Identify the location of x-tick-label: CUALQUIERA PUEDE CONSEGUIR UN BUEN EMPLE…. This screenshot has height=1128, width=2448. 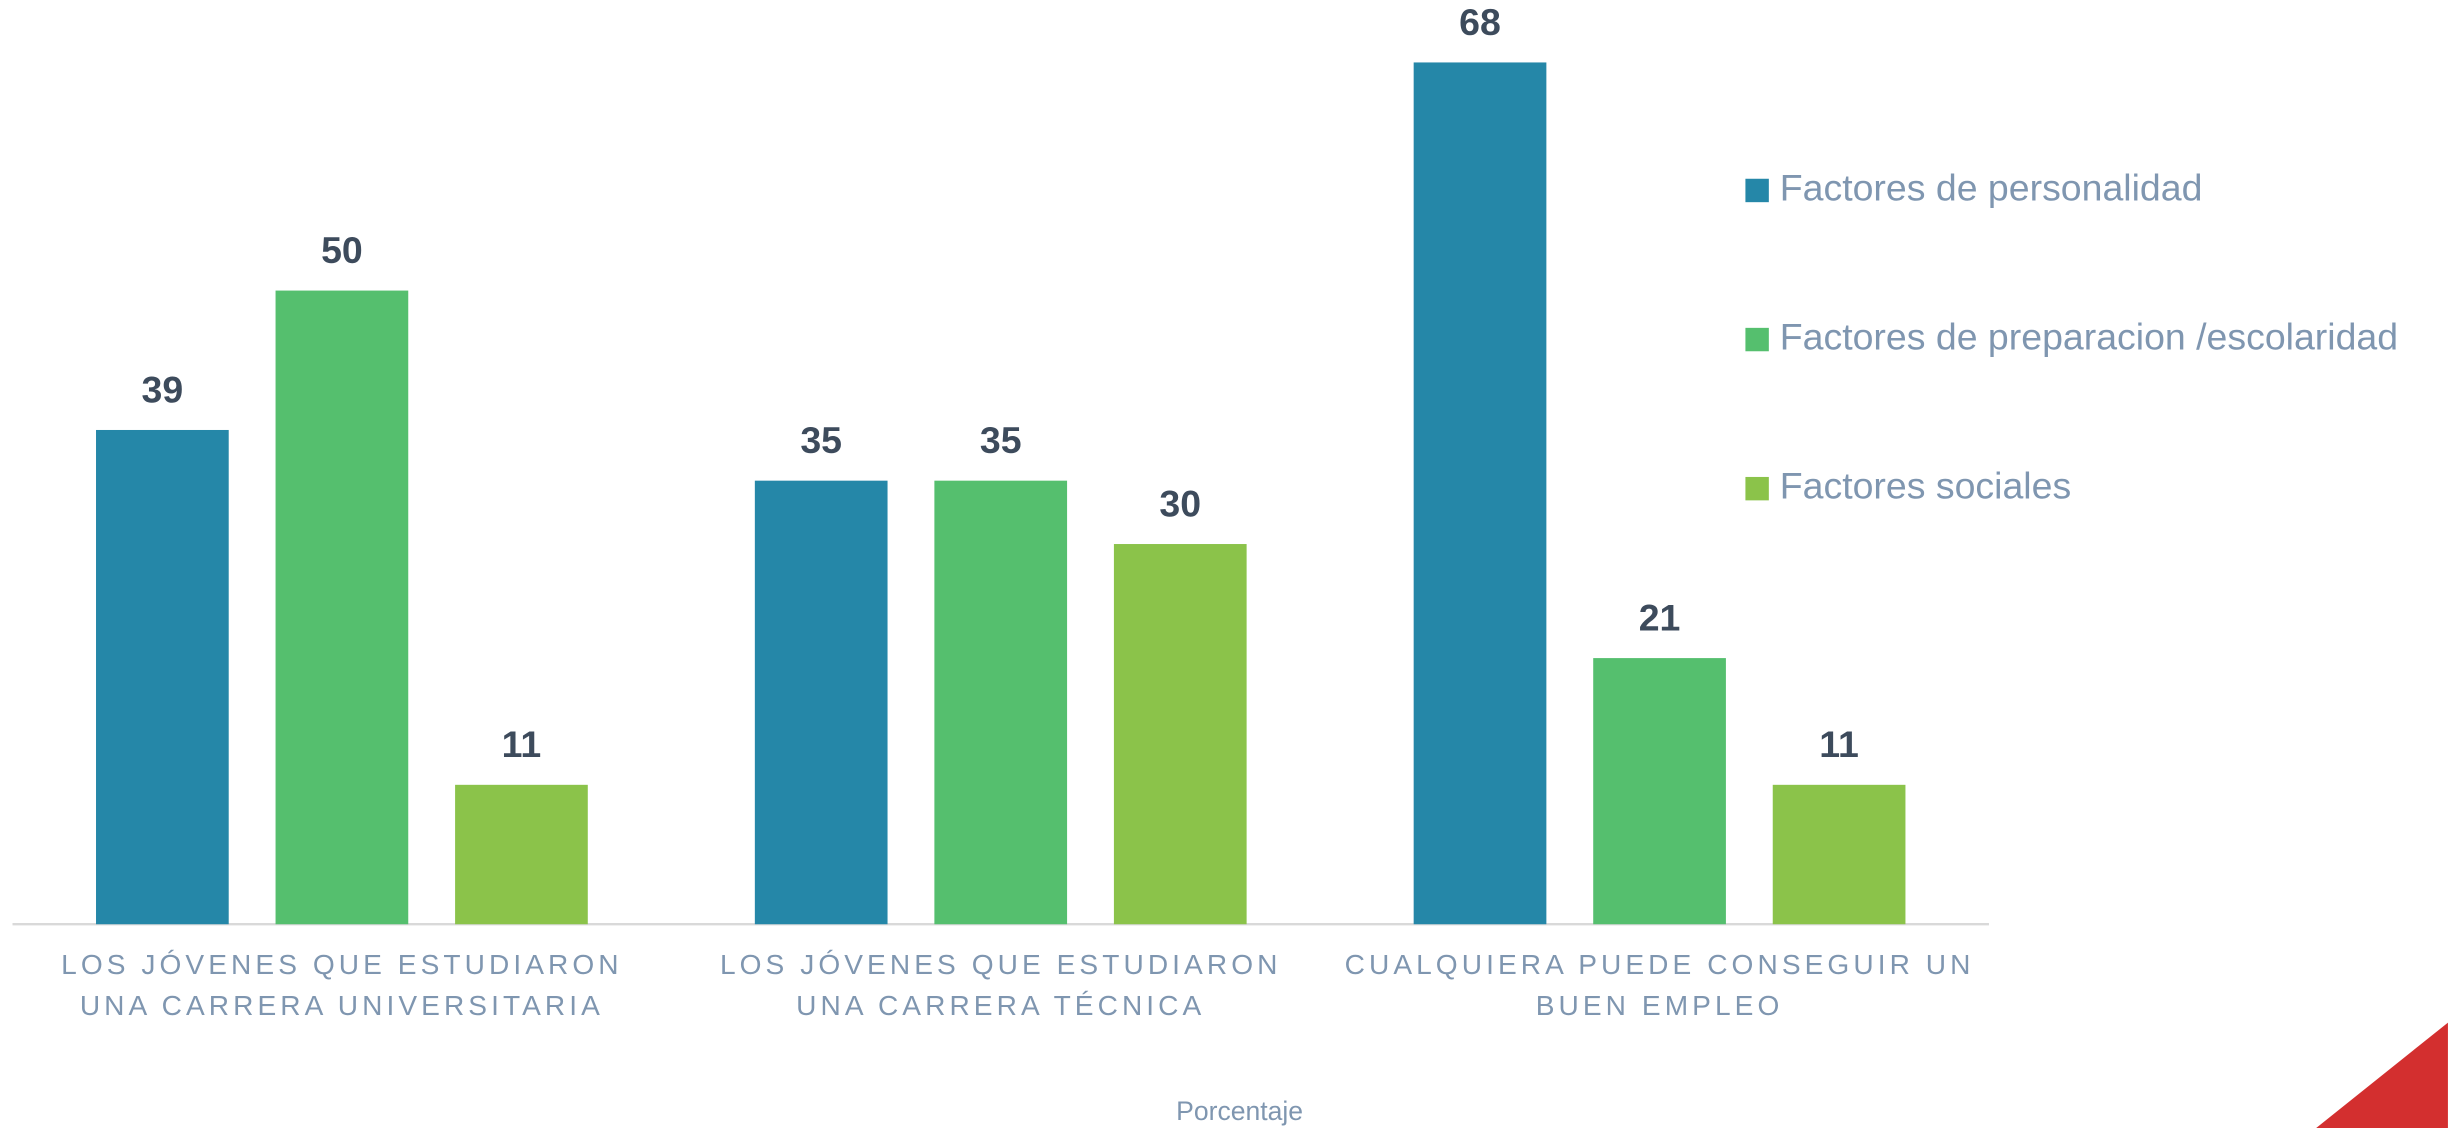
(1659, 985).